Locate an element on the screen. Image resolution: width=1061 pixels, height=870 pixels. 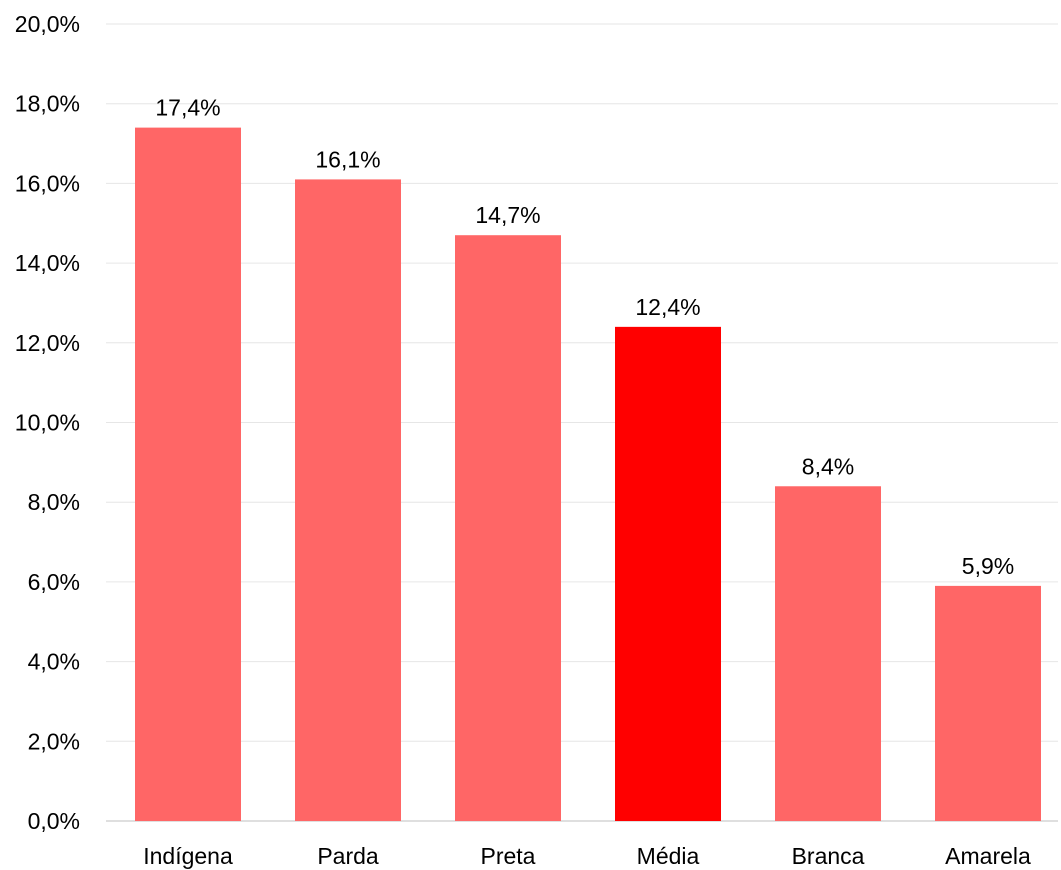
y-tick-label: 10,0% is located at coordinates (47, 423).